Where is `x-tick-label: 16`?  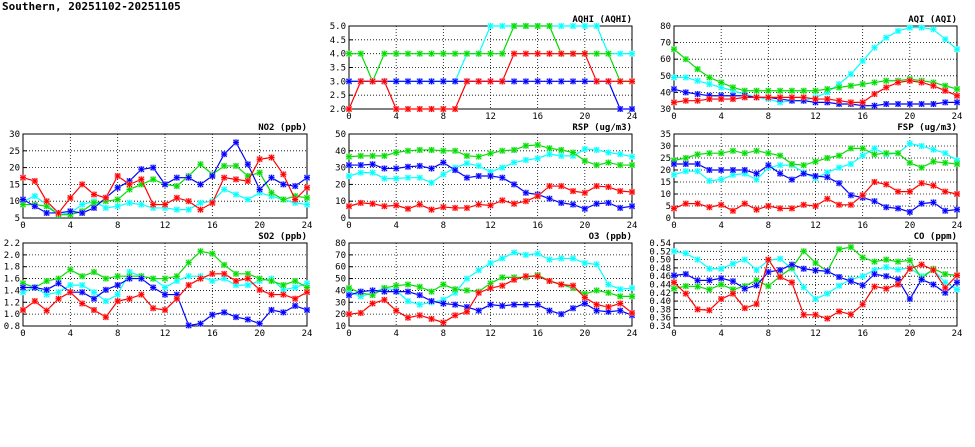 x-tick-label: 16 is located at coordinates (862, 117).